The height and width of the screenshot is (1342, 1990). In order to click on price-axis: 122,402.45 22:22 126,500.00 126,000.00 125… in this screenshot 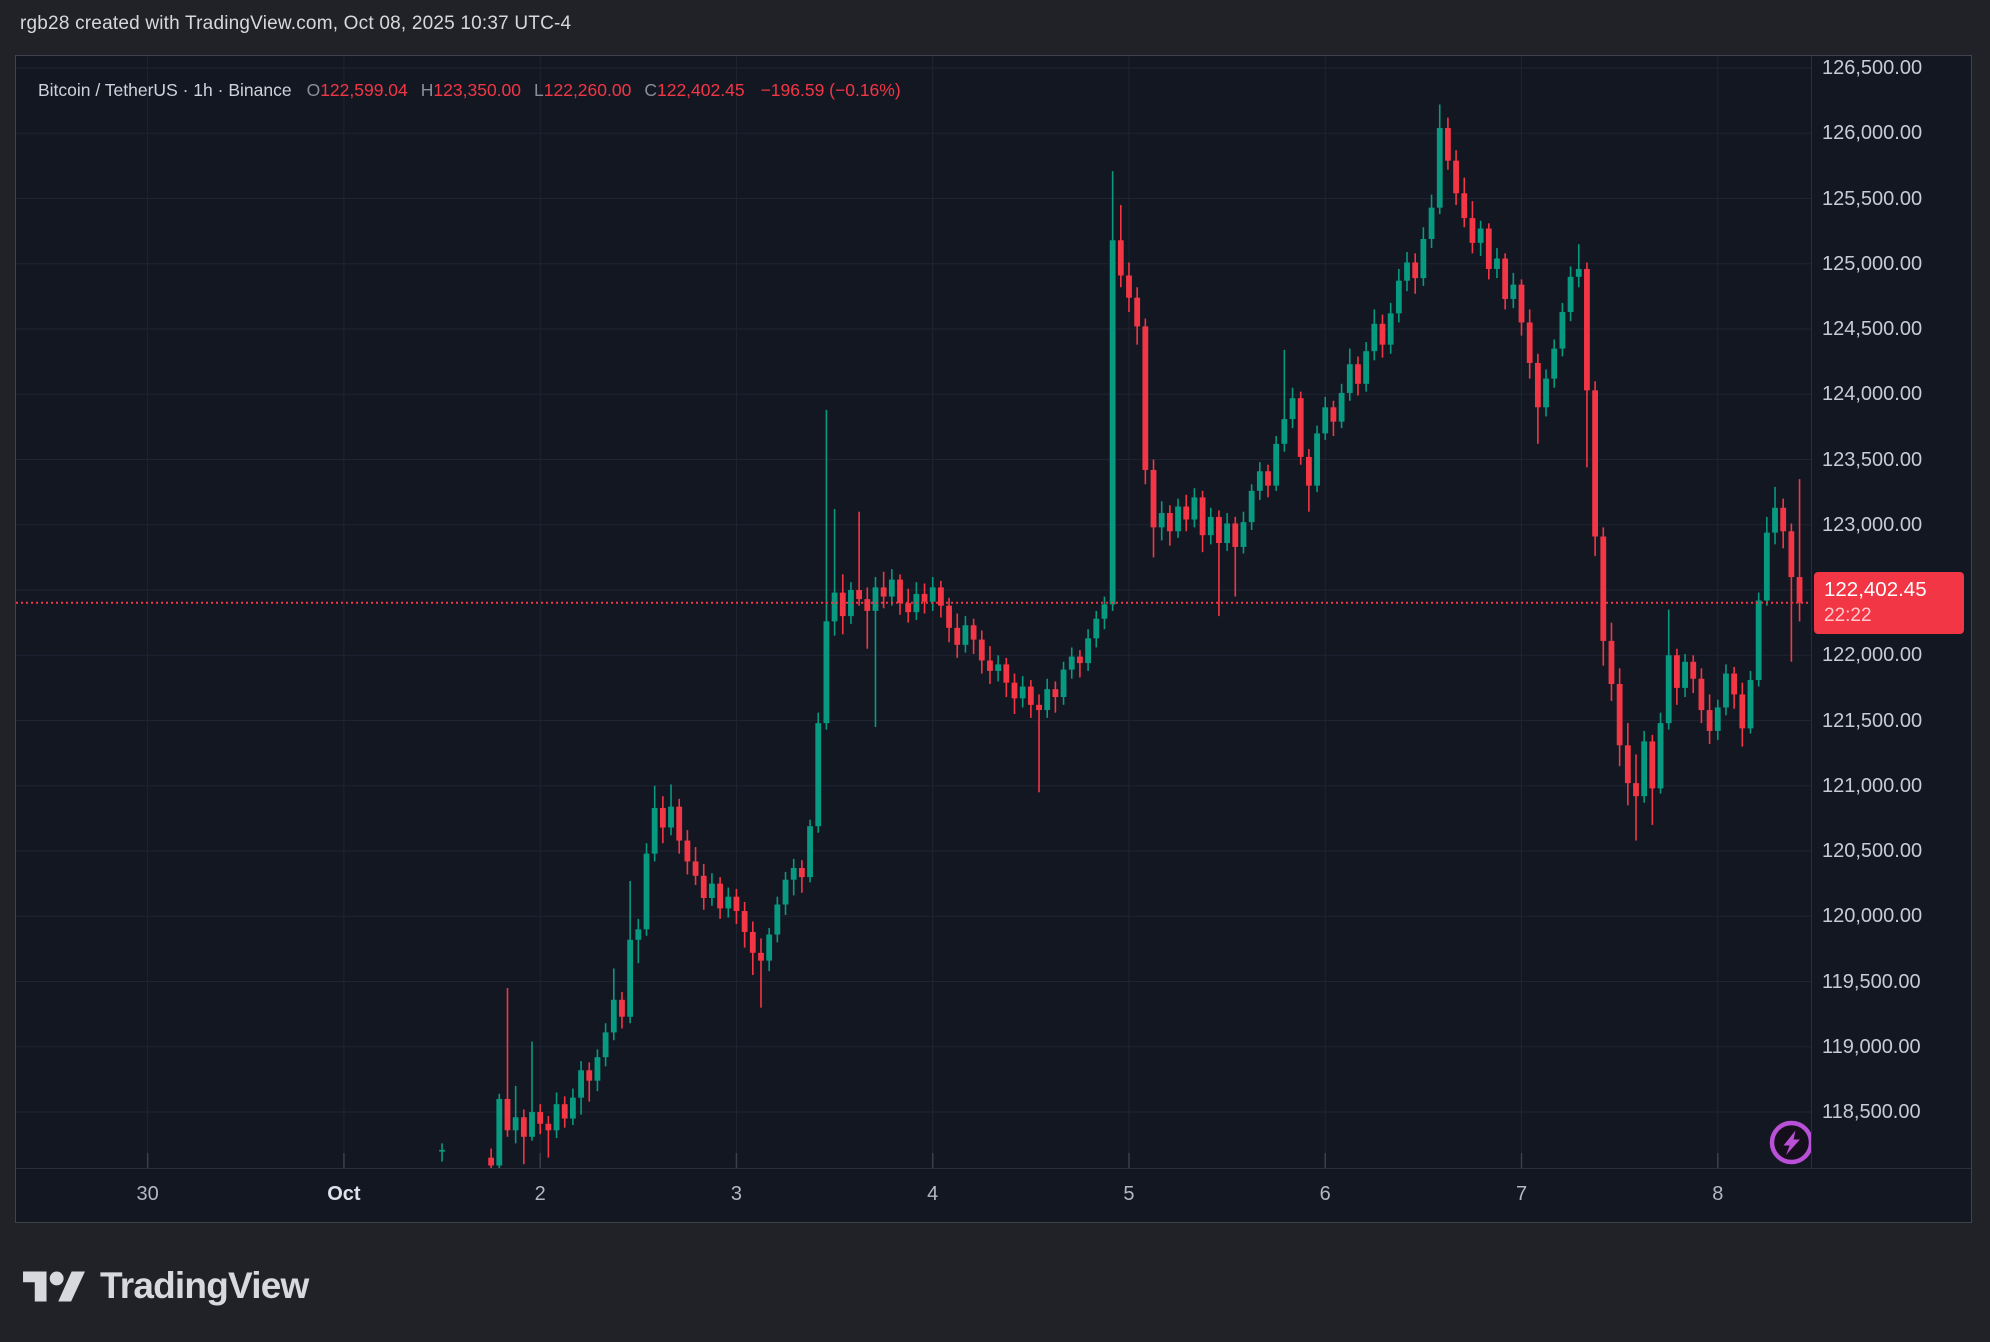, I will do `click(1891, 612)`.